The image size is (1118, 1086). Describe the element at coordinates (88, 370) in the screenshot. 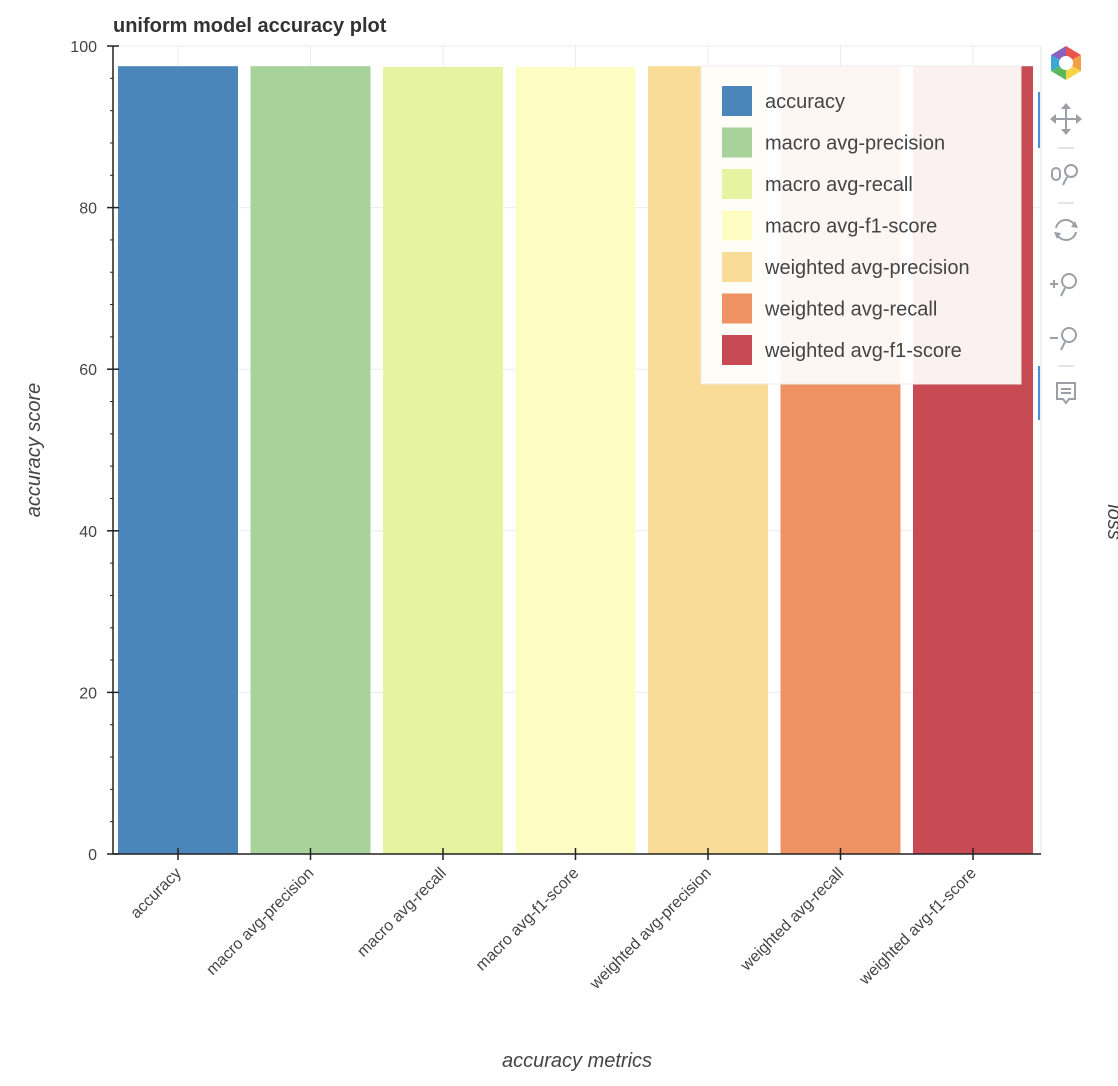

I see `y-tick-label: 60` at that location.